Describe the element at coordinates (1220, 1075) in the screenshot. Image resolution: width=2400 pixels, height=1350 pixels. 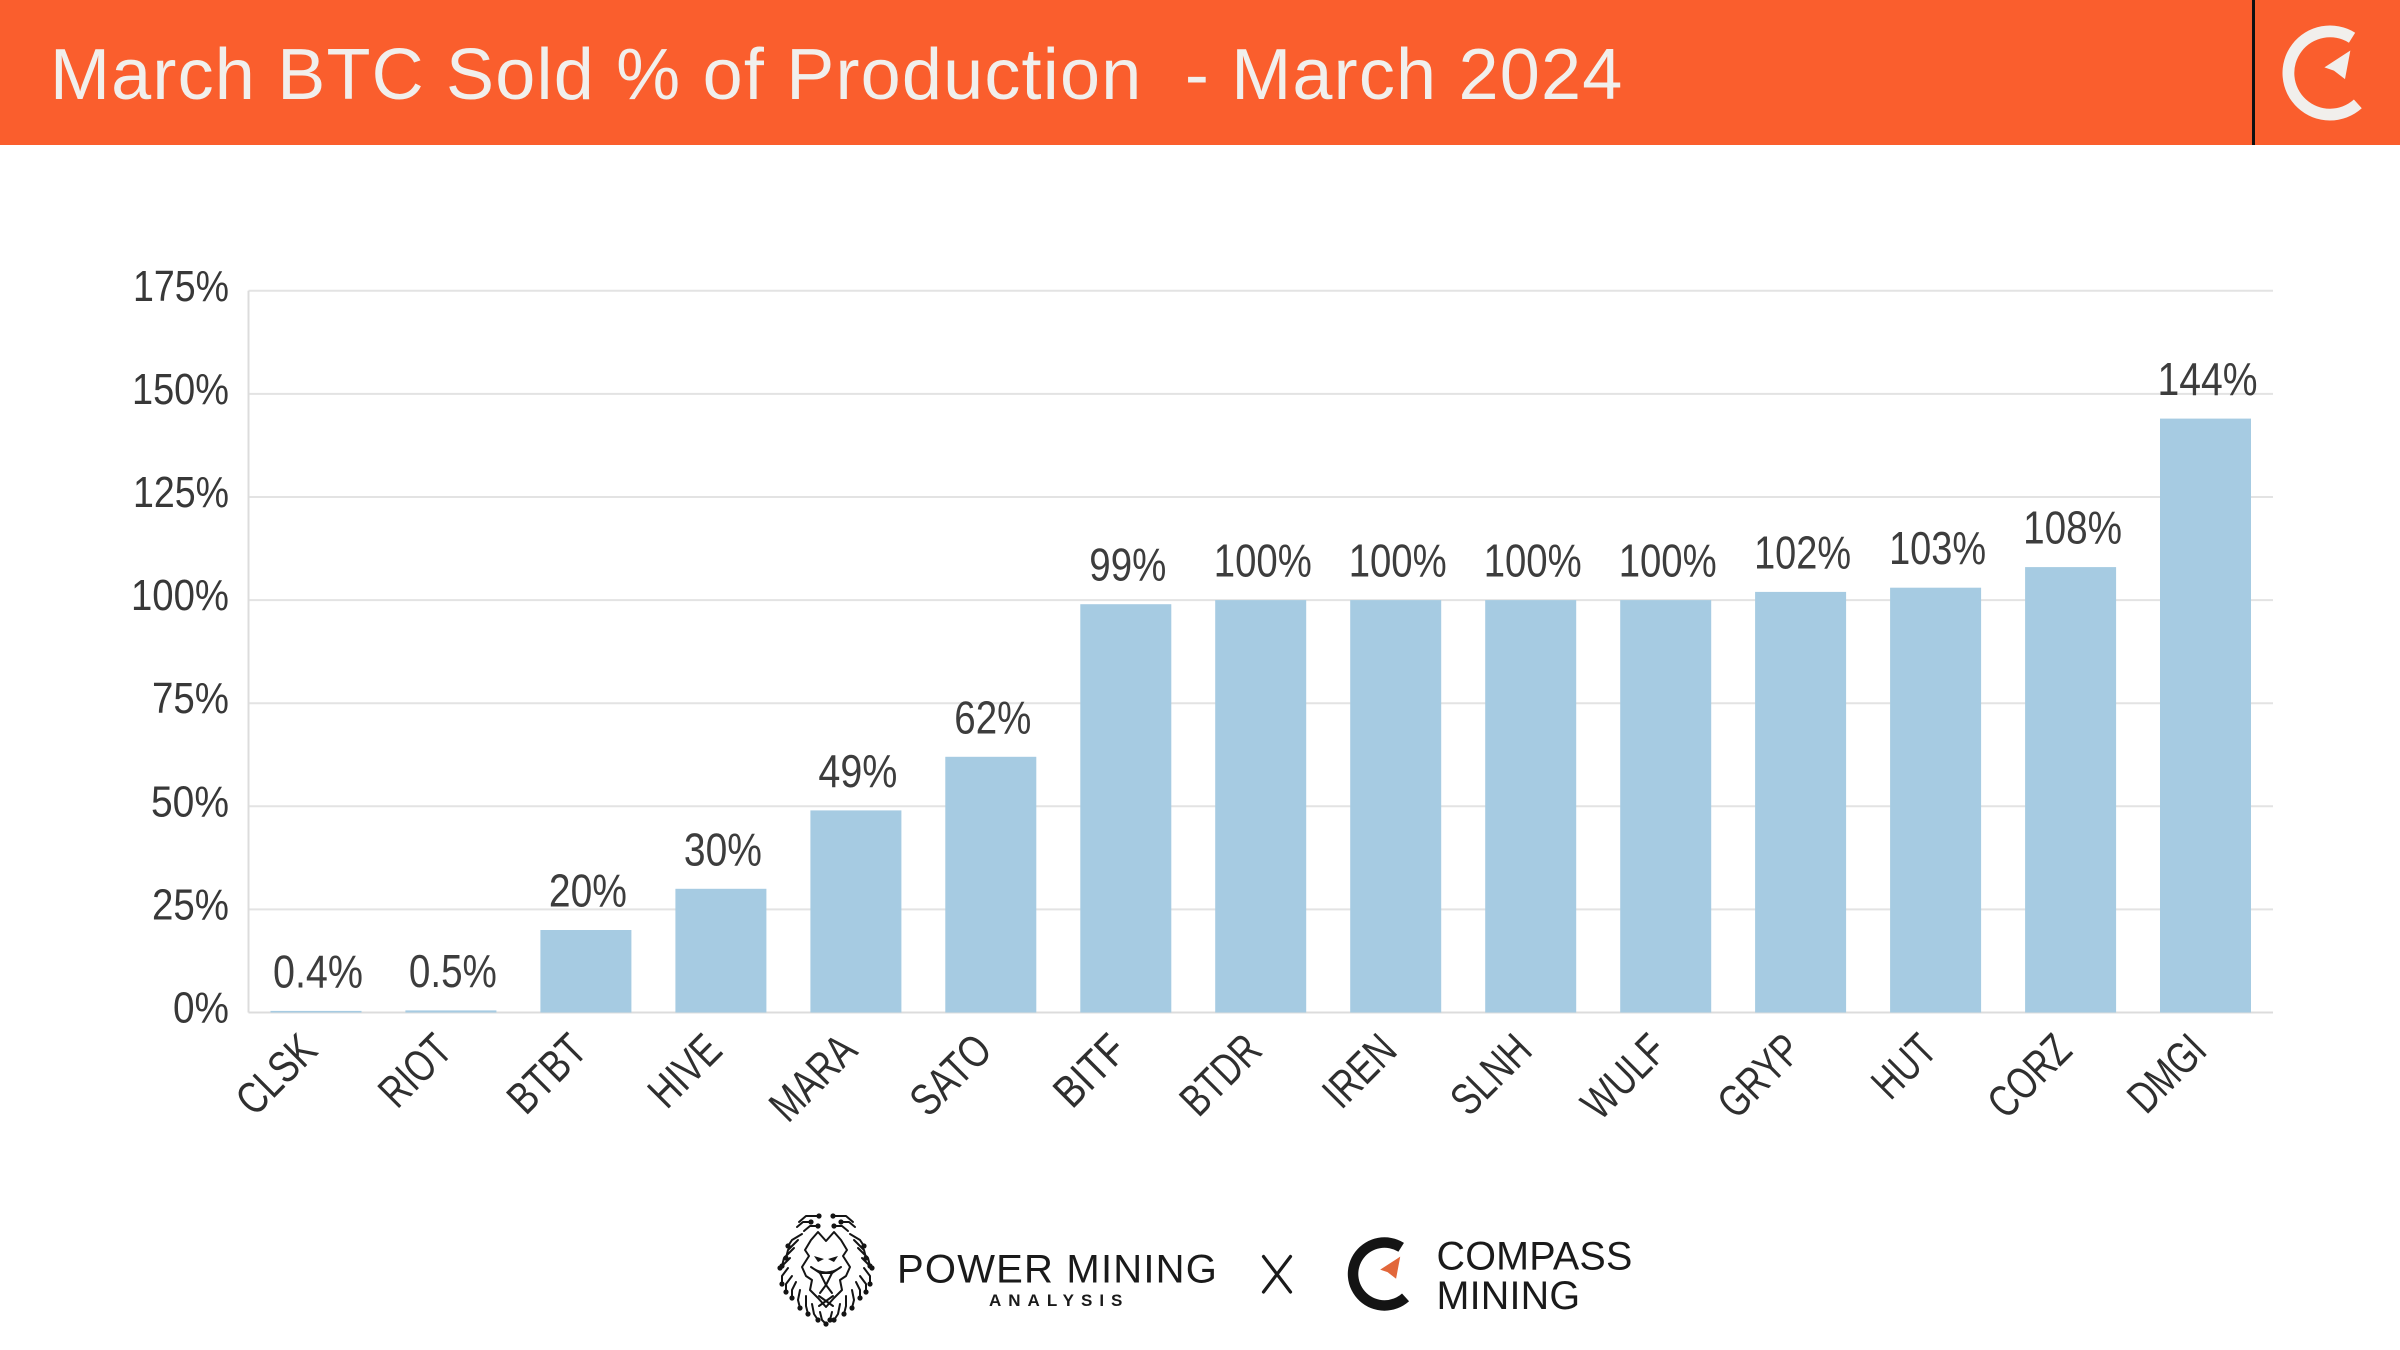
I see `svg-text: BTDR` at that location.